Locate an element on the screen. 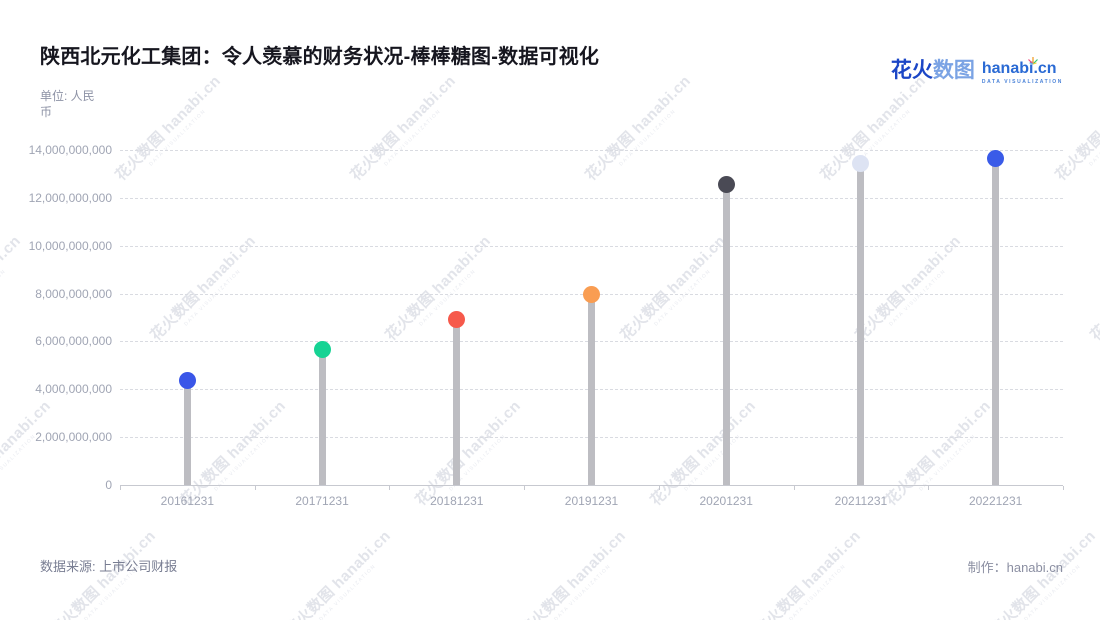  credit-label: 制作：hanabi.cn is located at coordinates (1015, 567).